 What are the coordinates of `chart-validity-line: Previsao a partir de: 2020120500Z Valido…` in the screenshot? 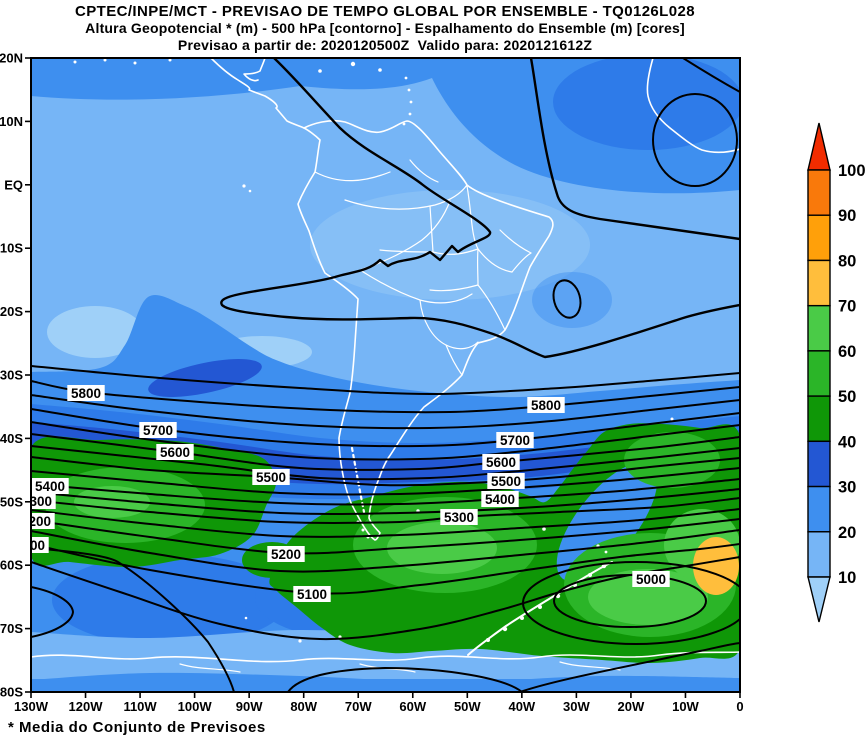 It's located at (385, 45).